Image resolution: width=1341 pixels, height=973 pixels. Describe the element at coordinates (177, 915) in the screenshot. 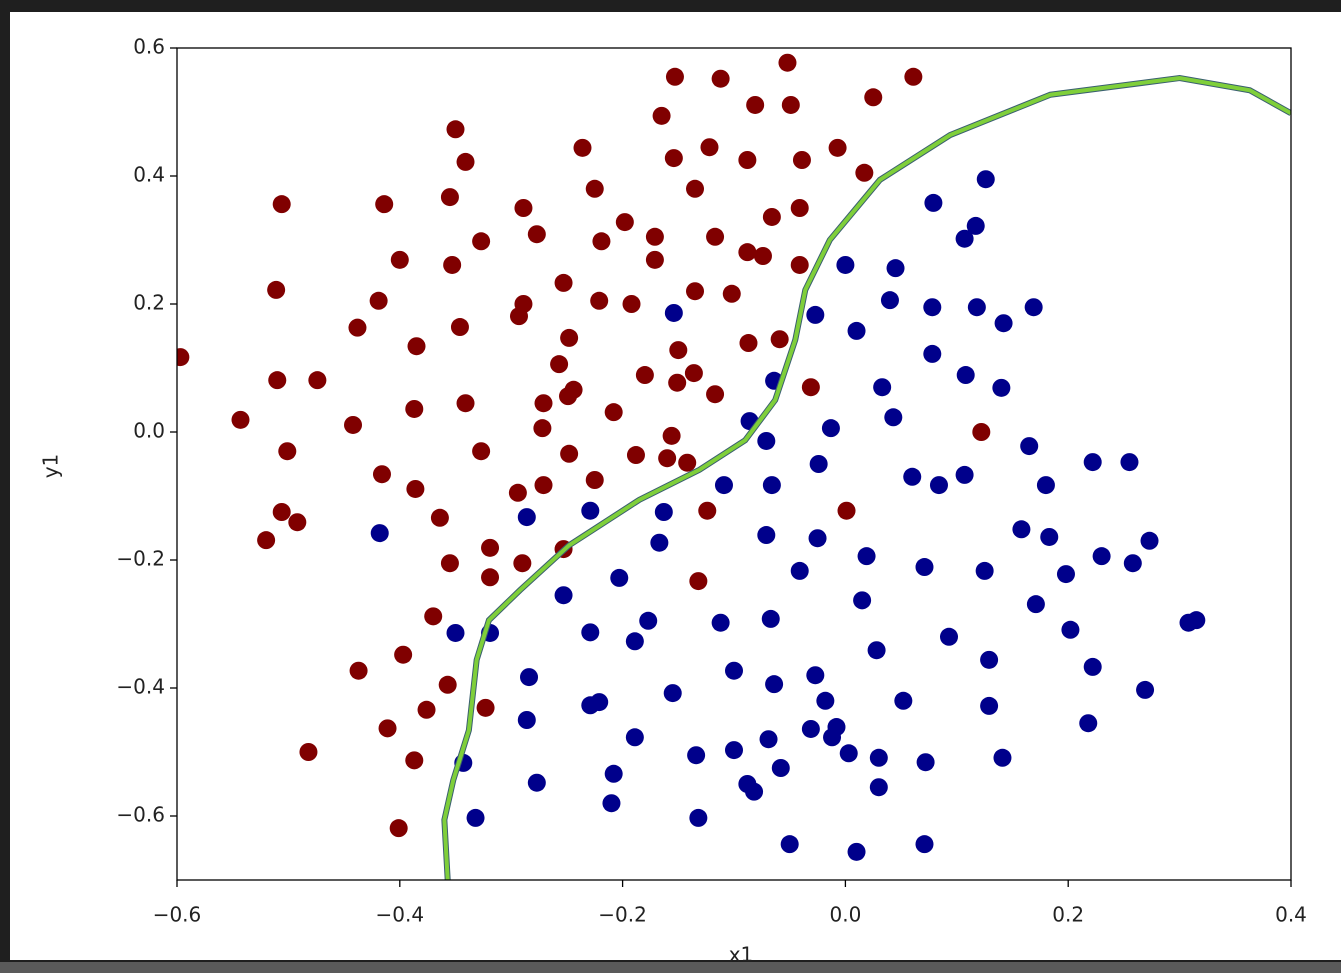

I see `x-tick-label: −0.6` at that location.